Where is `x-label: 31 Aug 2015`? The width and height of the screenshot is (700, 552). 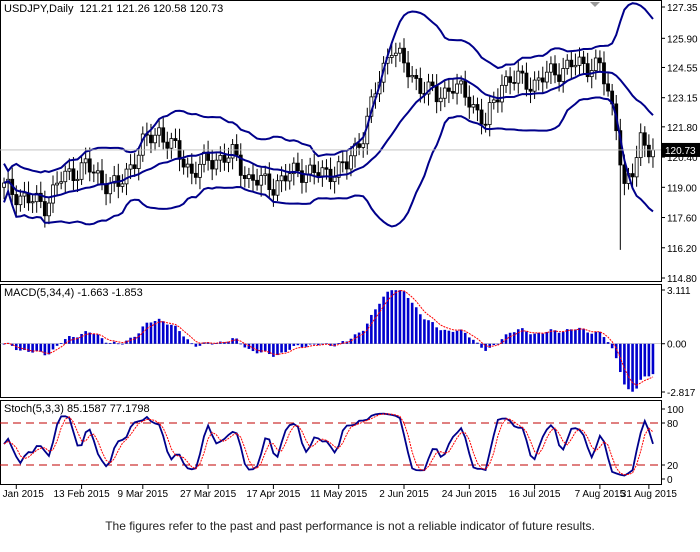
x-label: 31 Aug 2015 is located at coordinates (649, 494).